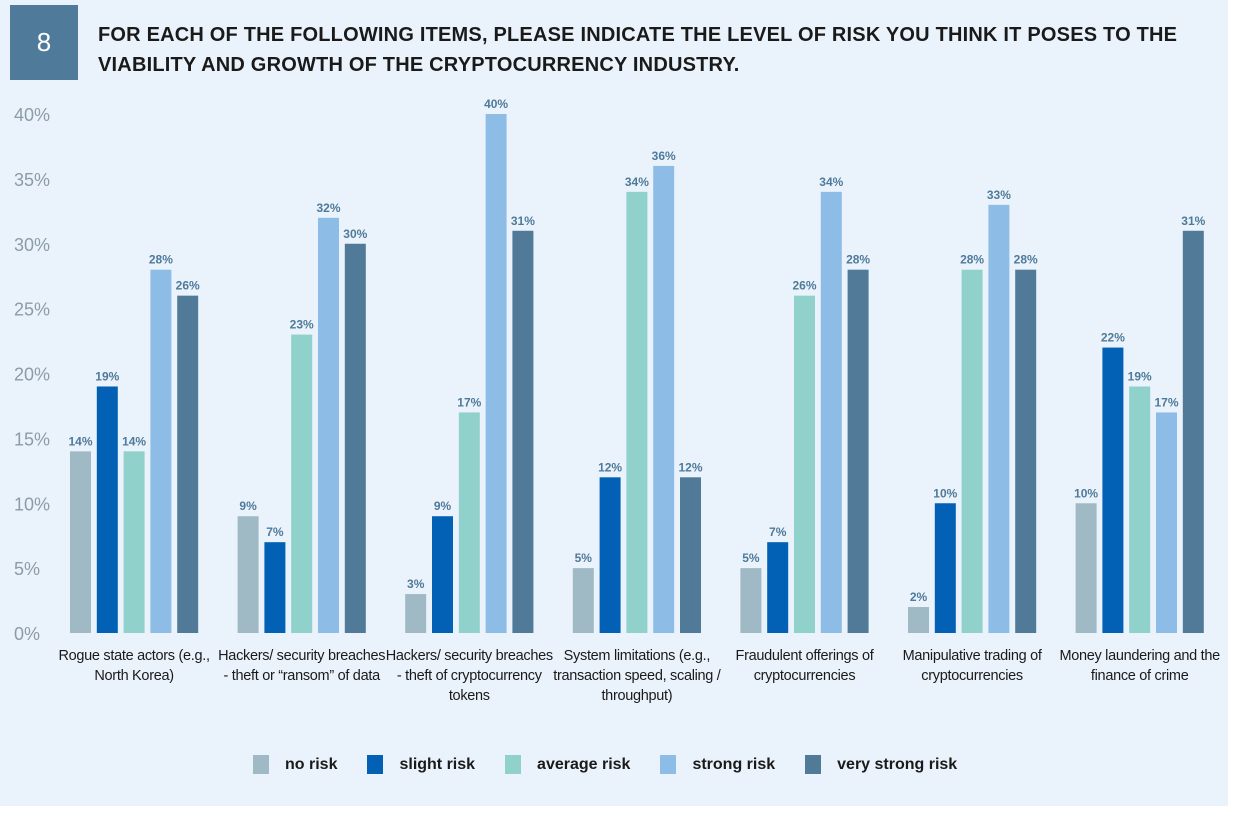  What do you see at coordinates (664, 156) in the screenshot?
I see `value-label: 36%` at bounding box center [664, 156].